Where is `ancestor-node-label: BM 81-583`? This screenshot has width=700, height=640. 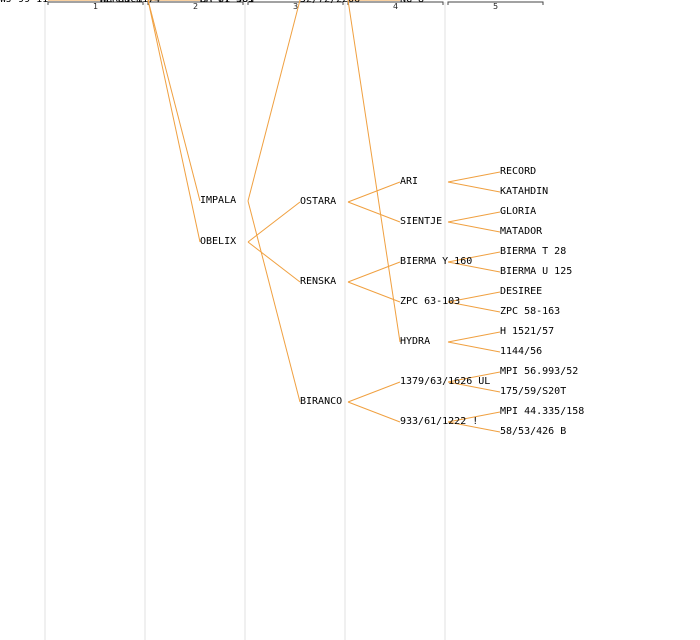
ancestor-node-label: BM 81-583 is located at coordinates (227, 3).